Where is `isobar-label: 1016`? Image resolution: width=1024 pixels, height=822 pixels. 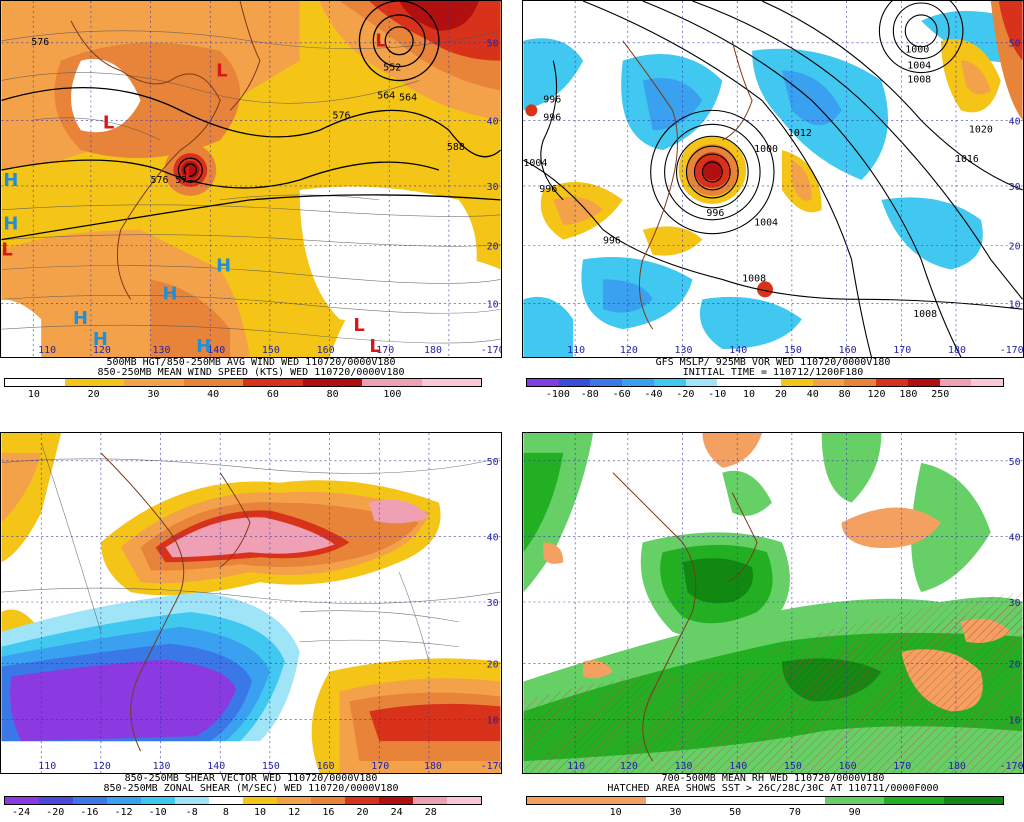 isobar-label: 1016 is located at coordinates (967, 159).